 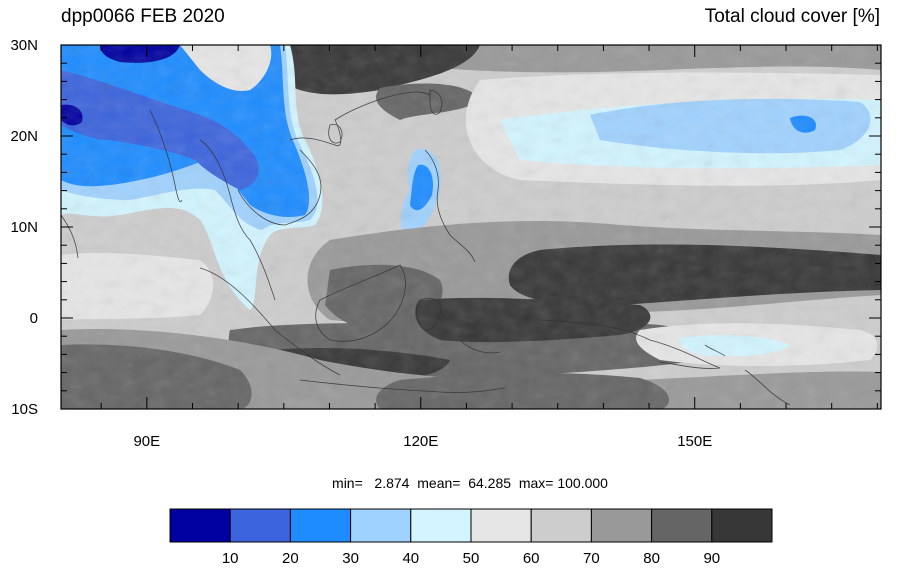 I want to click on colorbar-label: 40, so click(x=410, y=558).